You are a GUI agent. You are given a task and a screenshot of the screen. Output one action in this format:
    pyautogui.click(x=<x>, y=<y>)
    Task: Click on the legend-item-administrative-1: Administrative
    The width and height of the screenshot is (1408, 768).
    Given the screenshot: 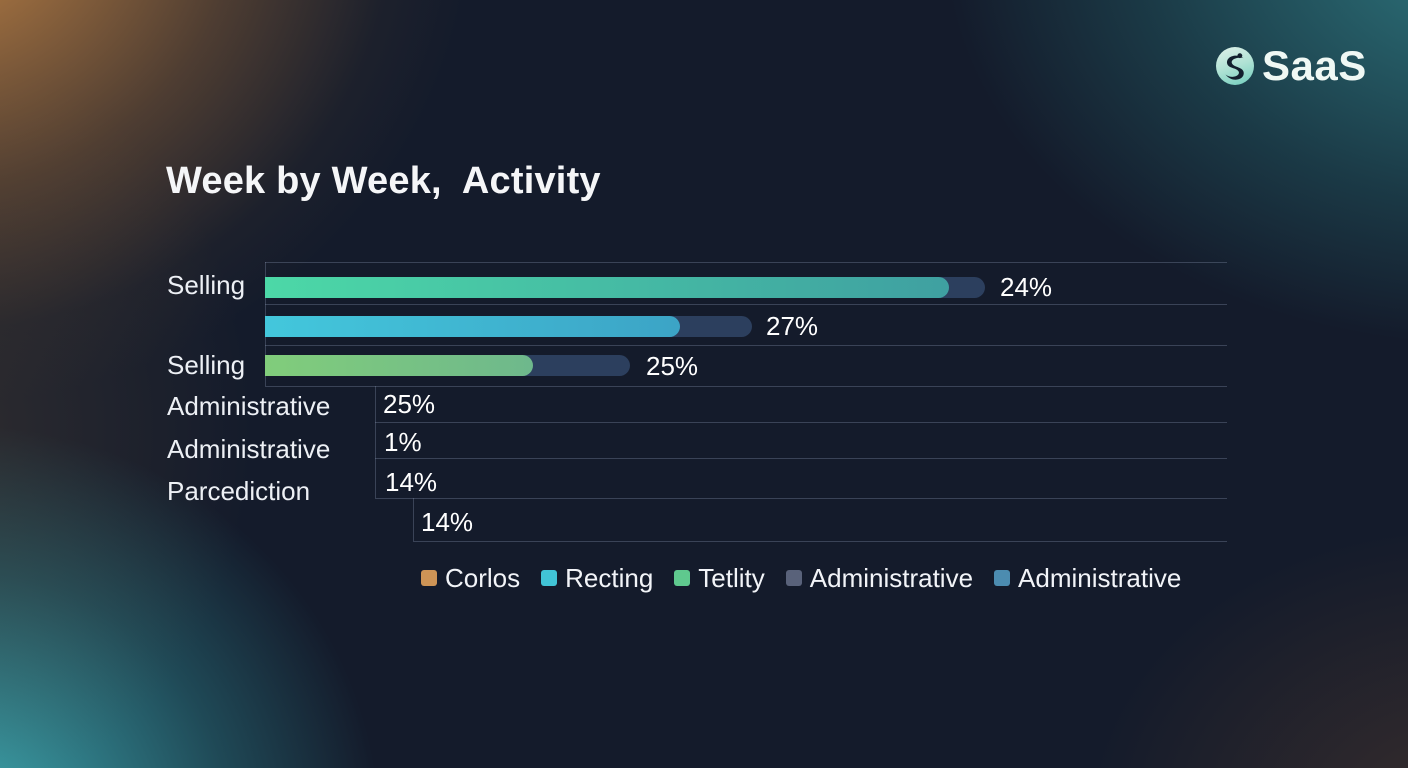 What is the action you would take?
    pyautogui.click(x=879, y=578)
    